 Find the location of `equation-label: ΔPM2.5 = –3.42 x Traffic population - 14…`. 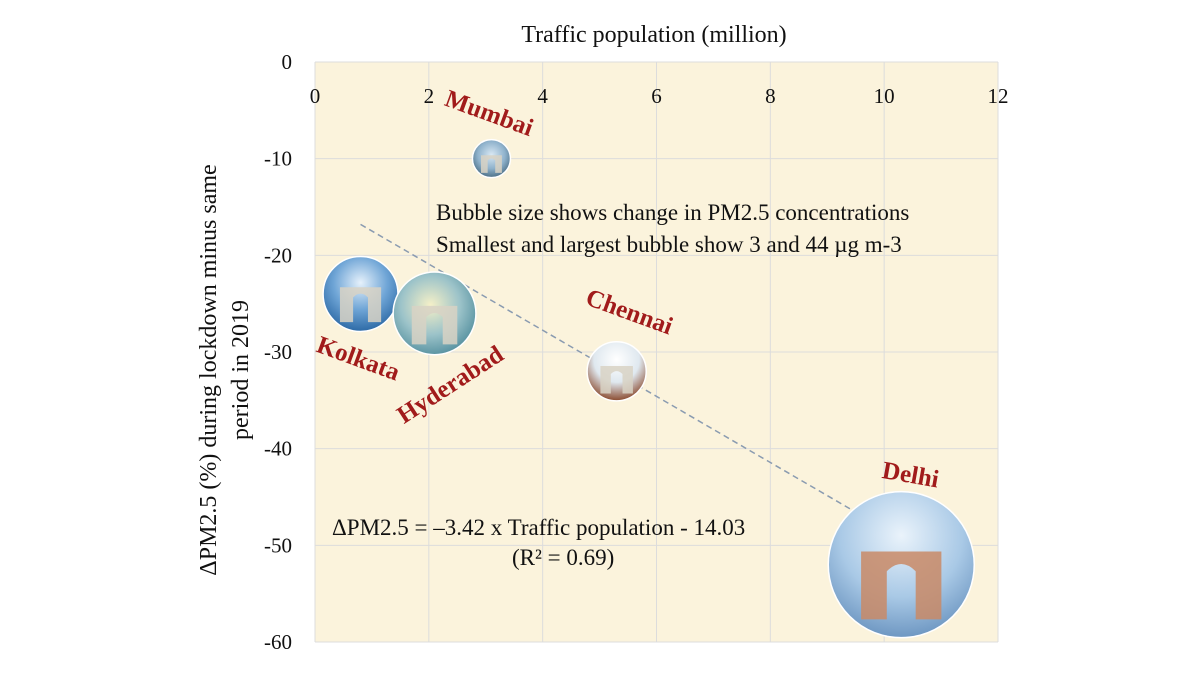

equation-label: ΔPM2.5 = –3.42 x Traffic population - 14… is located at coordinates (538, 527).